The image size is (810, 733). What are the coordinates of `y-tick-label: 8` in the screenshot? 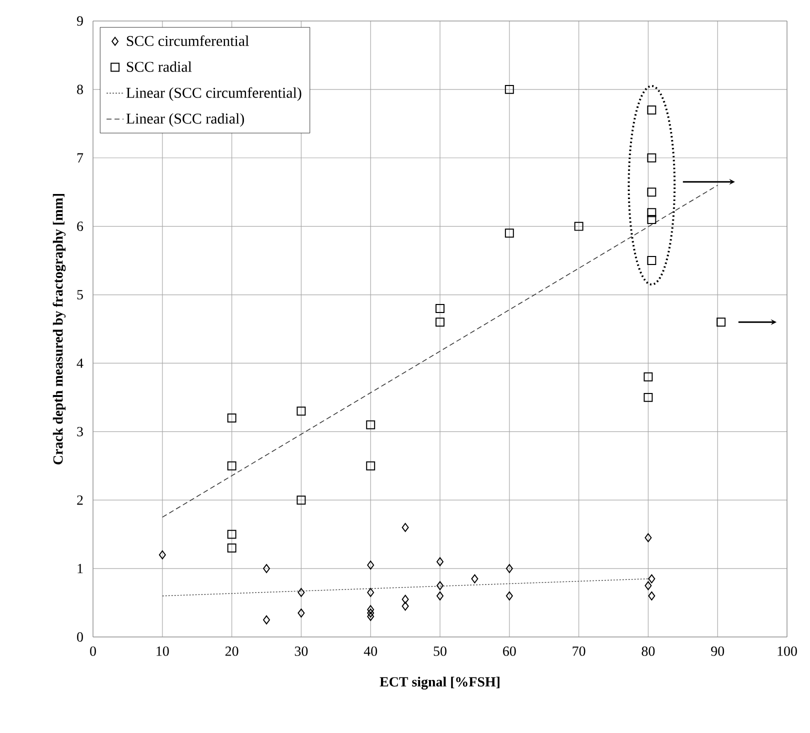 It's located at (80, 89).